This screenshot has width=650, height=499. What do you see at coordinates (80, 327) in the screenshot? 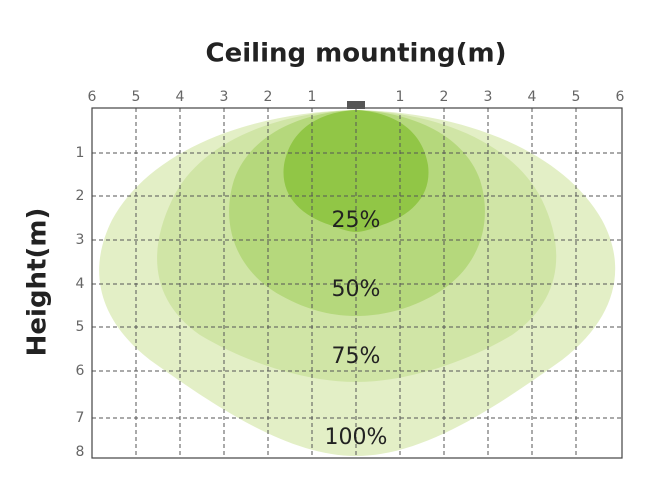
I see `y-tick-label: 5` at bounding box center [80, 327].